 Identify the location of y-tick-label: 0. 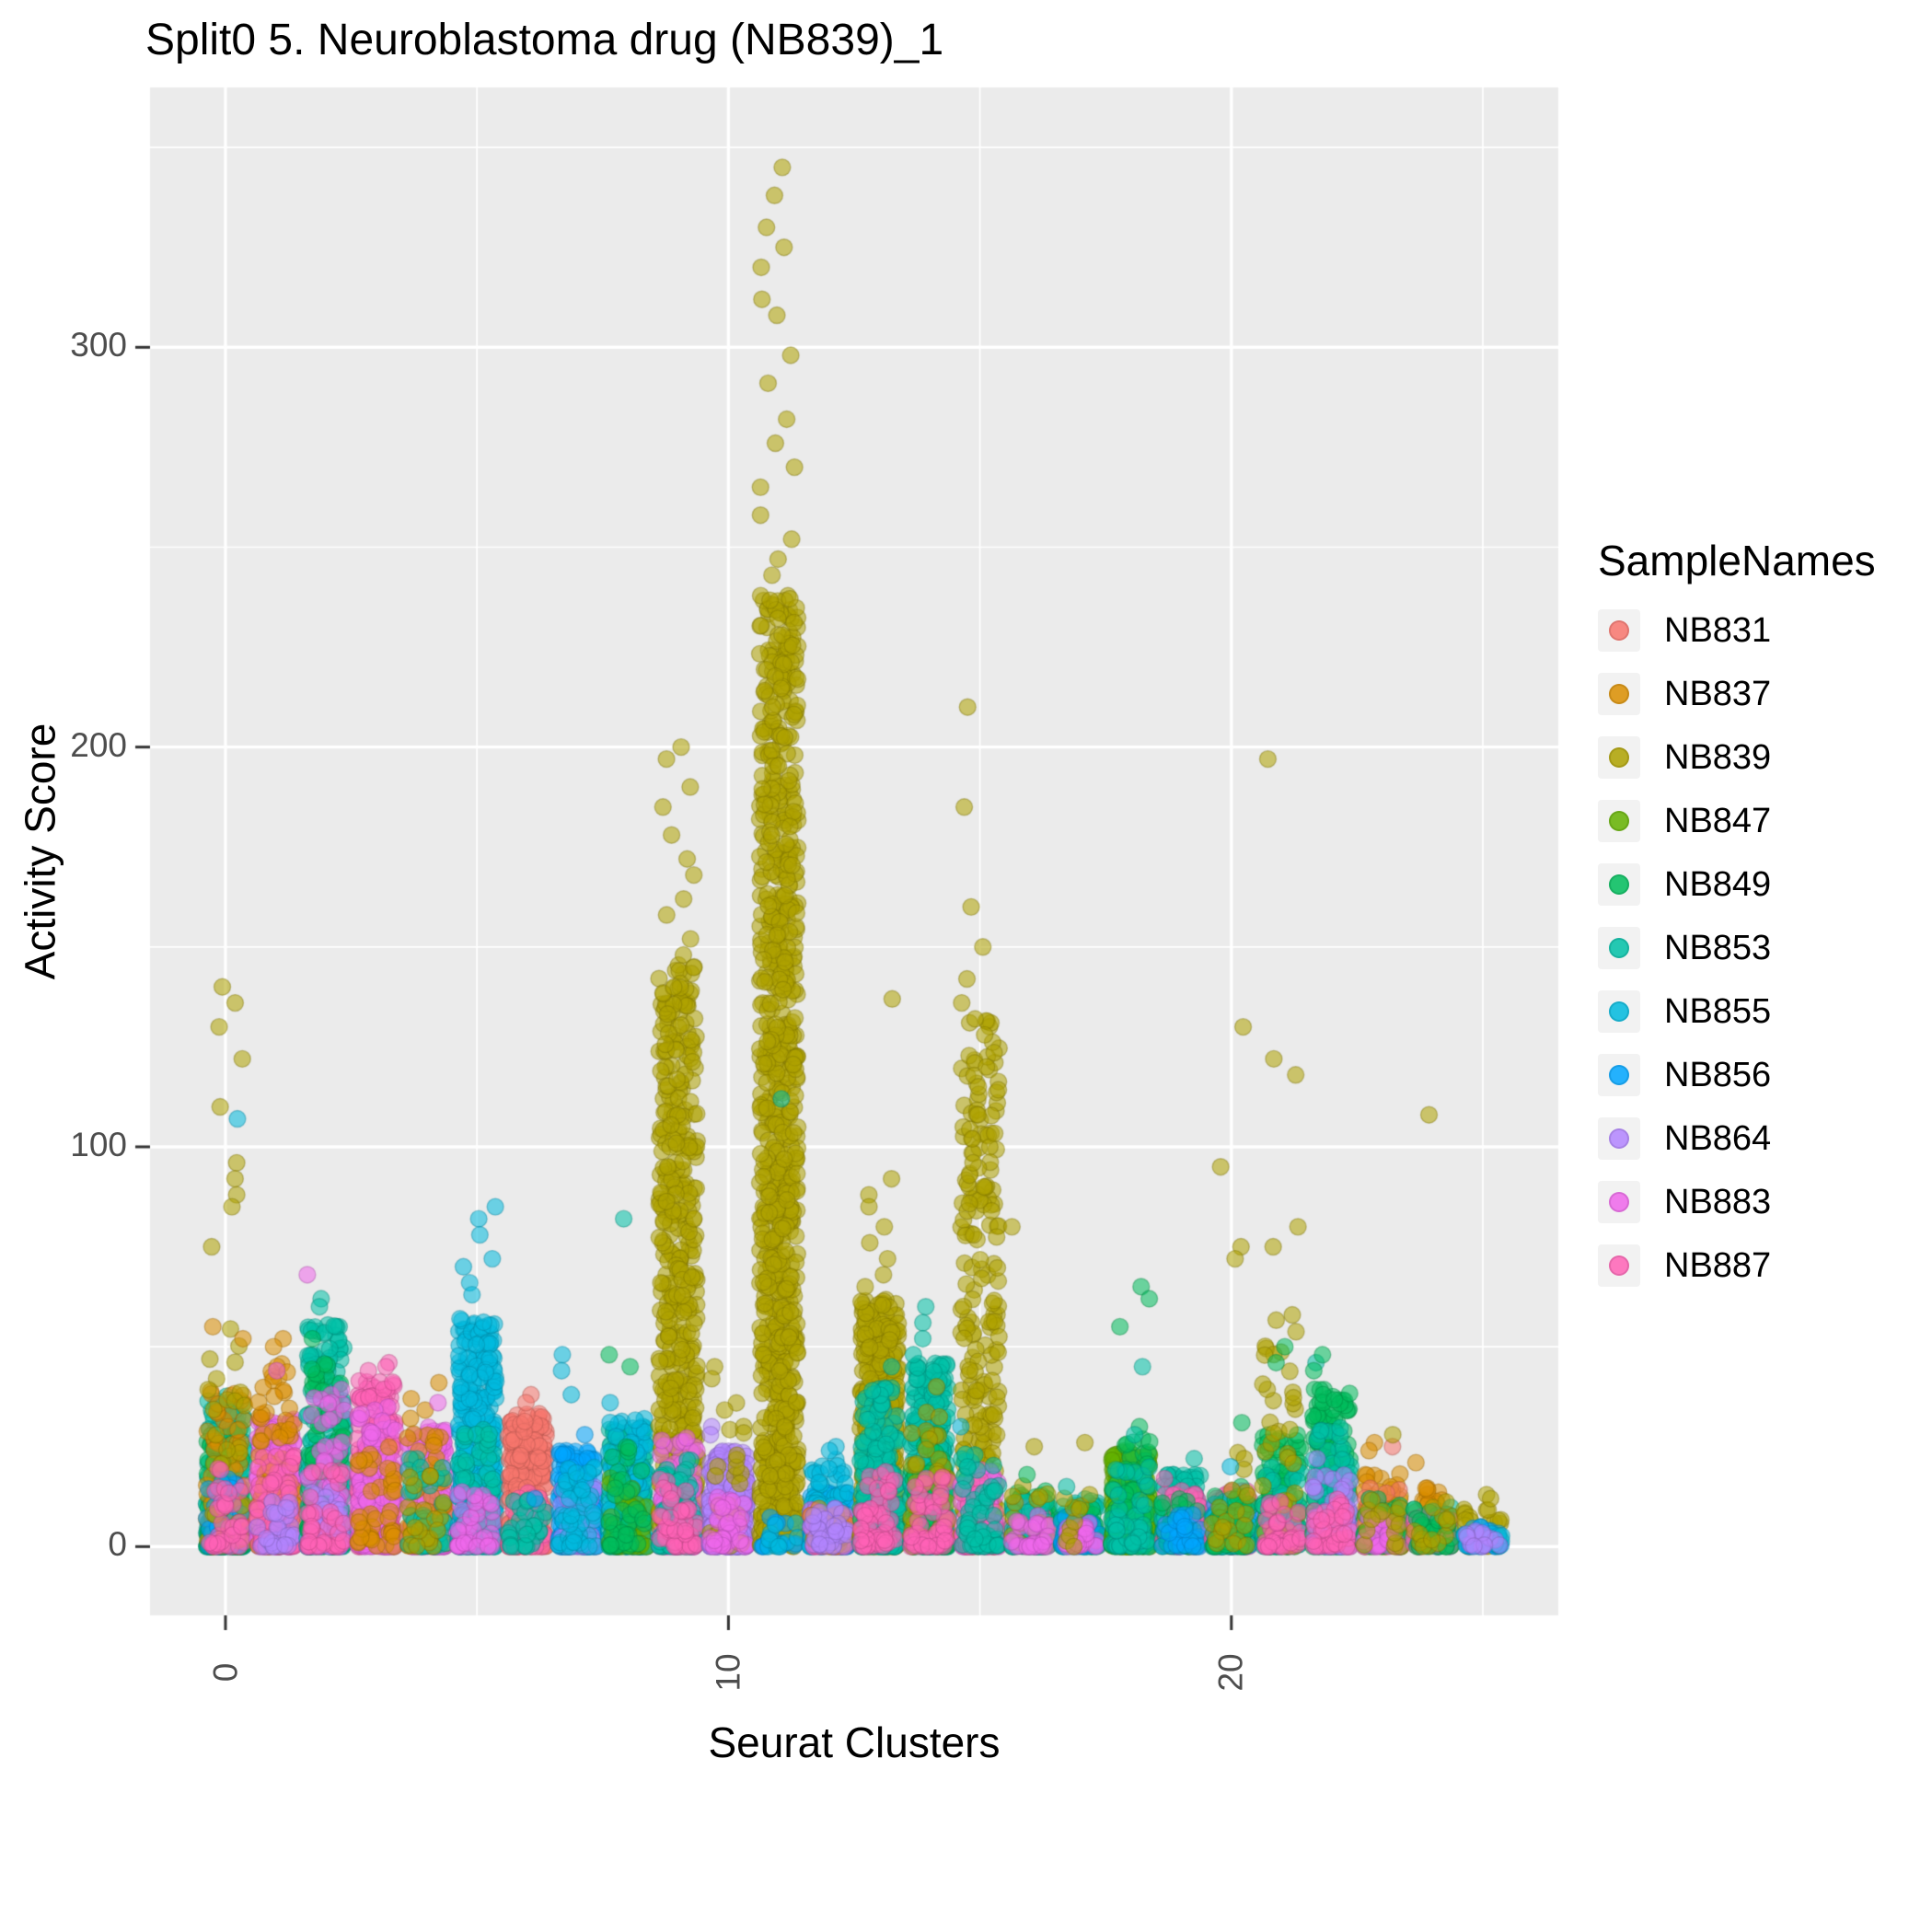
(118, 1545).